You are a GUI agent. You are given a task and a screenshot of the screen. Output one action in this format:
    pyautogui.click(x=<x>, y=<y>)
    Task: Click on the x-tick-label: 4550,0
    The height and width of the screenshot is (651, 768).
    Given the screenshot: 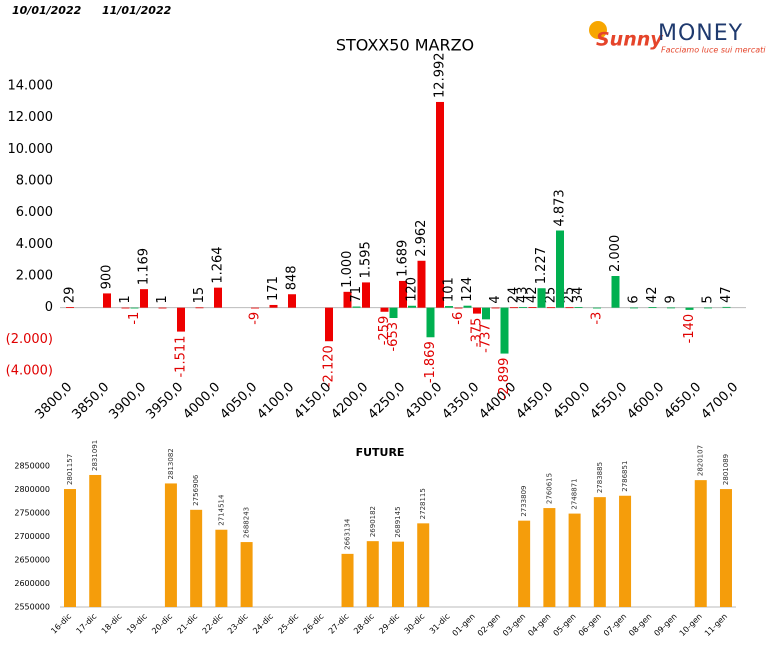 What is the action you would take?
    pyautogui.click(x=609, y=401)
    